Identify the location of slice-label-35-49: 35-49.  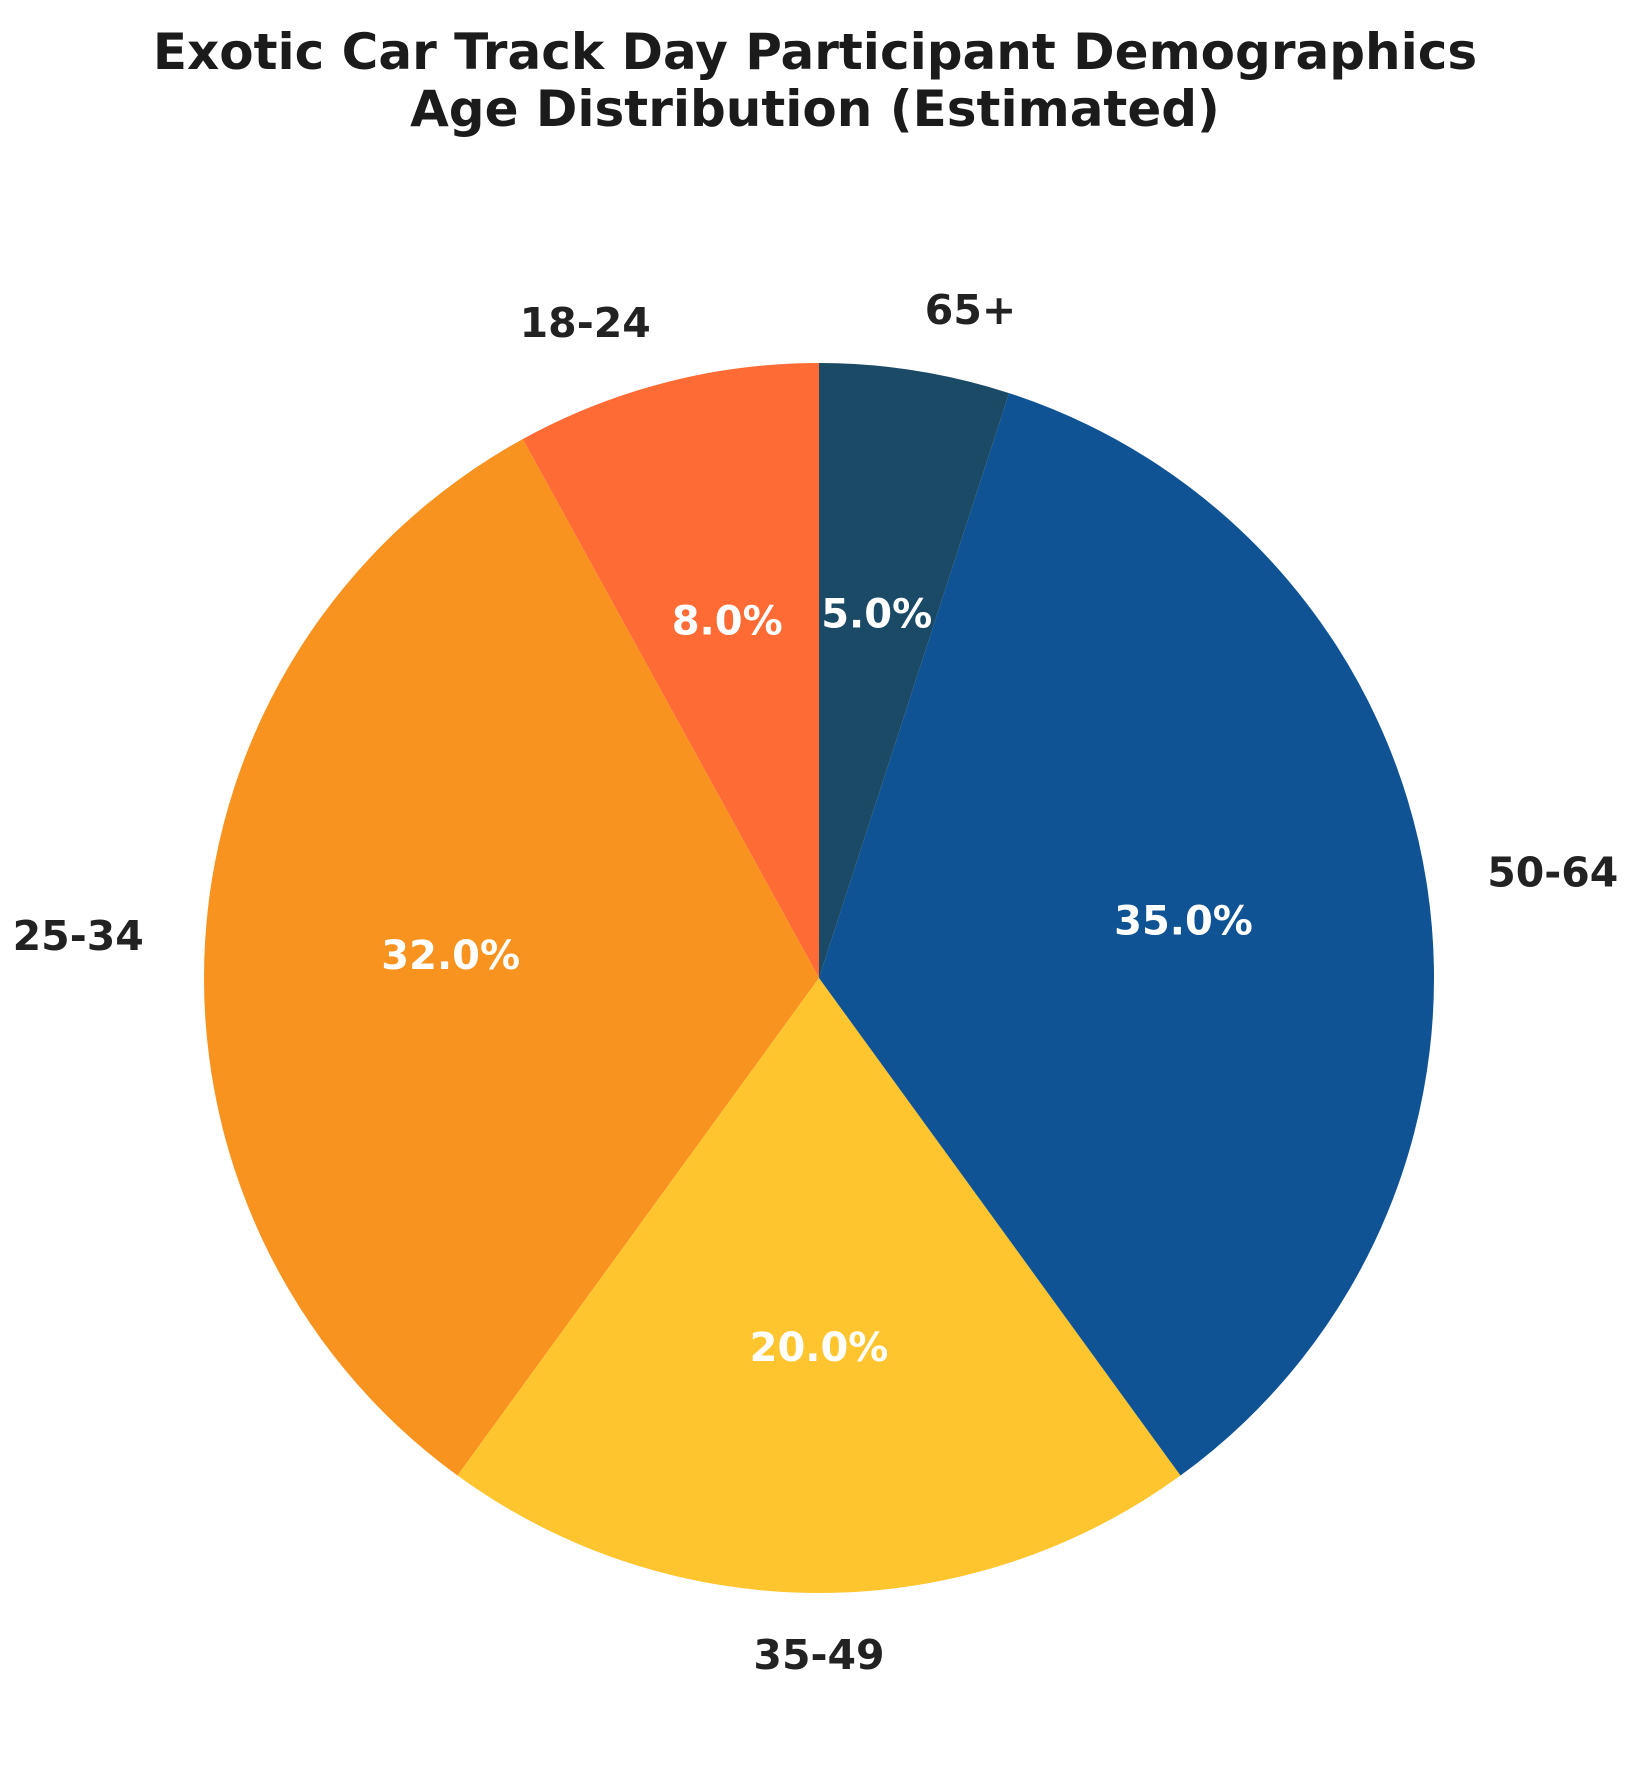
(818, 1655).